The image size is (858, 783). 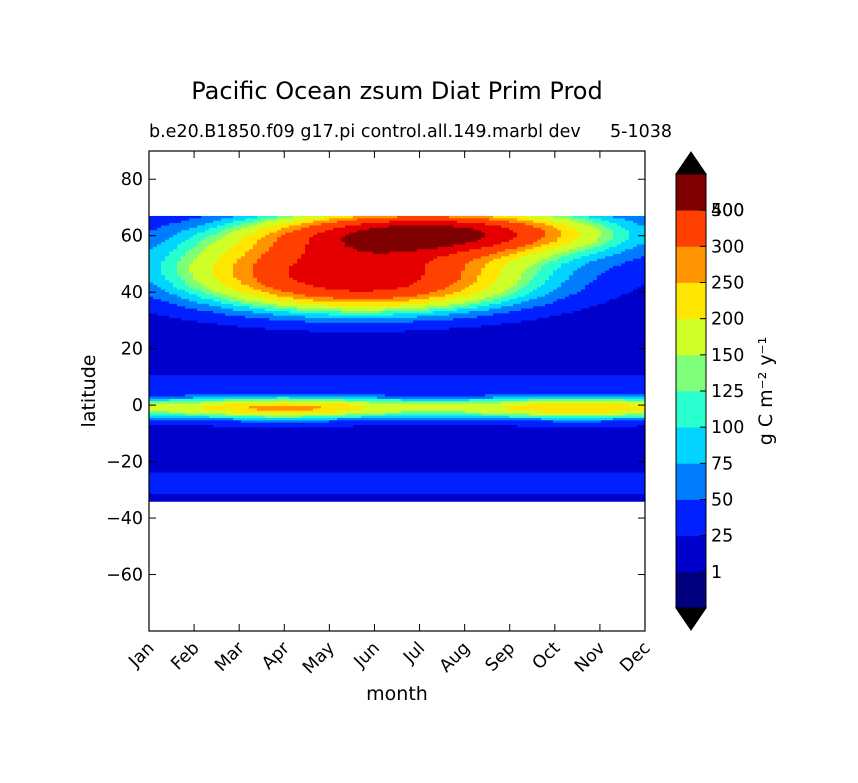 What do you see at coordinates (641, 132) in the screenshot?
I see `chart-subtitle-right: 5-1038` at bounding box center [641, 132].